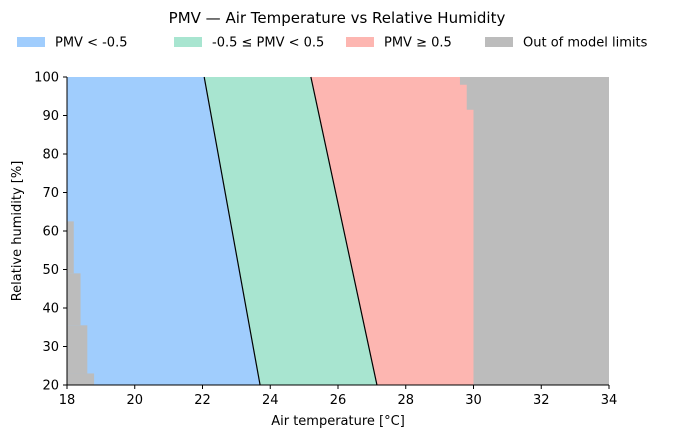 The image size is (673, 439). Describe the element at coordinates (418, 43) in the screenshot. I see `legend-label: PMV ≥ 0.5` at that location.